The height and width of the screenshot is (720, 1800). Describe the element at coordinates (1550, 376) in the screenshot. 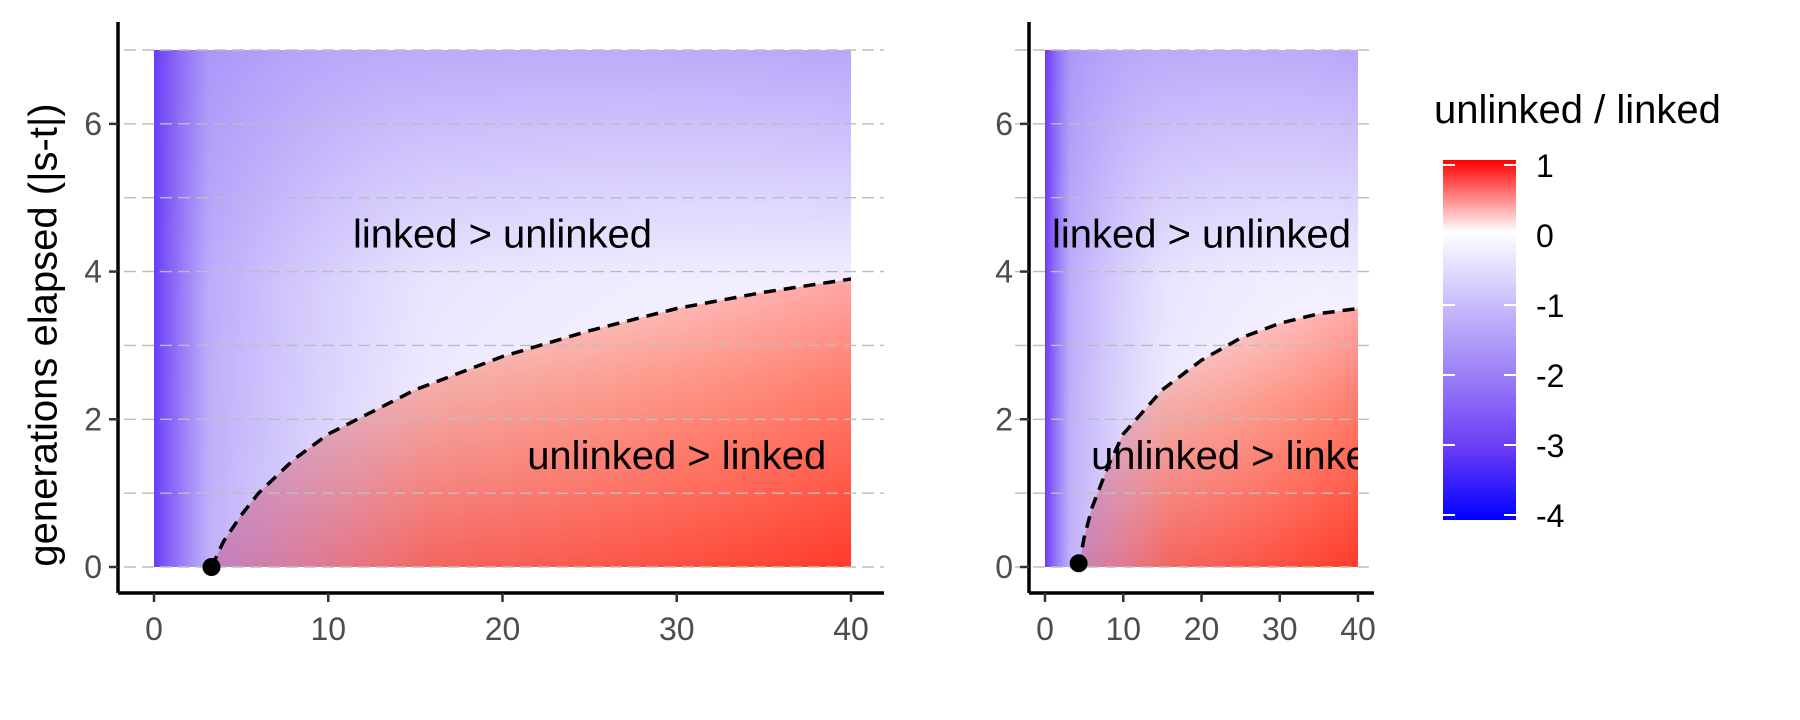

I see `colorbar-tick-label: -2` at that location.